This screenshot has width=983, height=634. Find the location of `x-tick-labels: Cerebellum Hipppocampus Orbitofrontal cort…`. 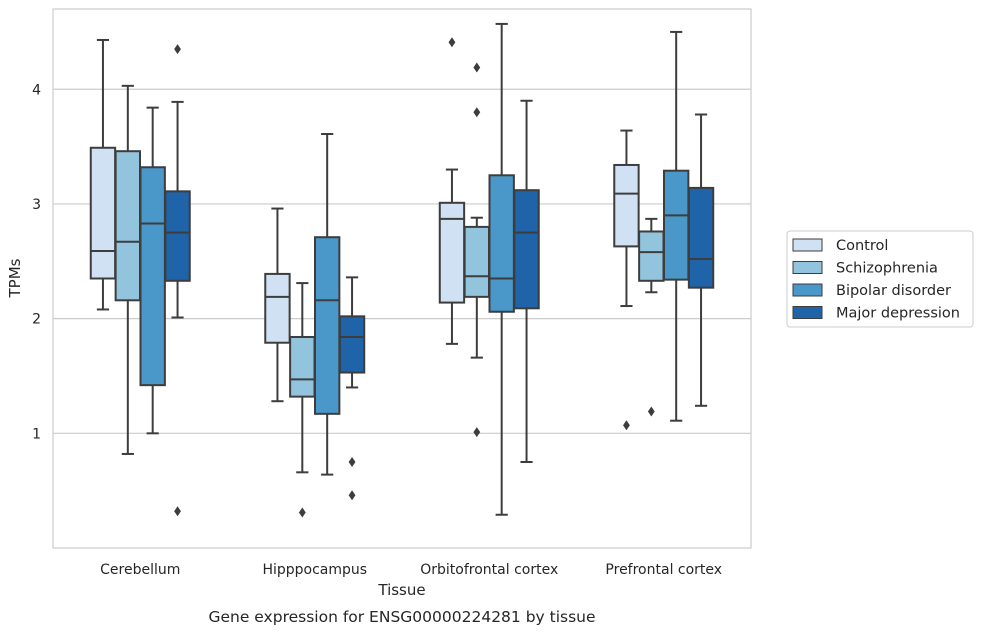

x-tick-labels: Cerebellum Hipppocampus Orbitofrontal cort… is located at coordinates (411, 570).